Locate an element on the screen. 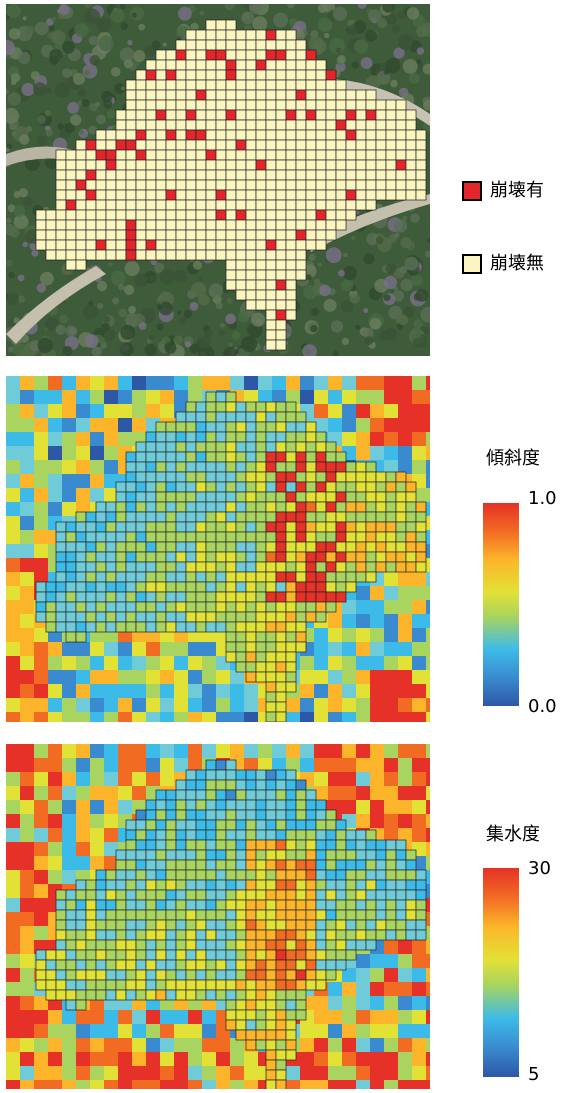 The width and height of the screenshot is (567, 1093). flow-scale-title: 集水度 is located at coordinates (513, 834).